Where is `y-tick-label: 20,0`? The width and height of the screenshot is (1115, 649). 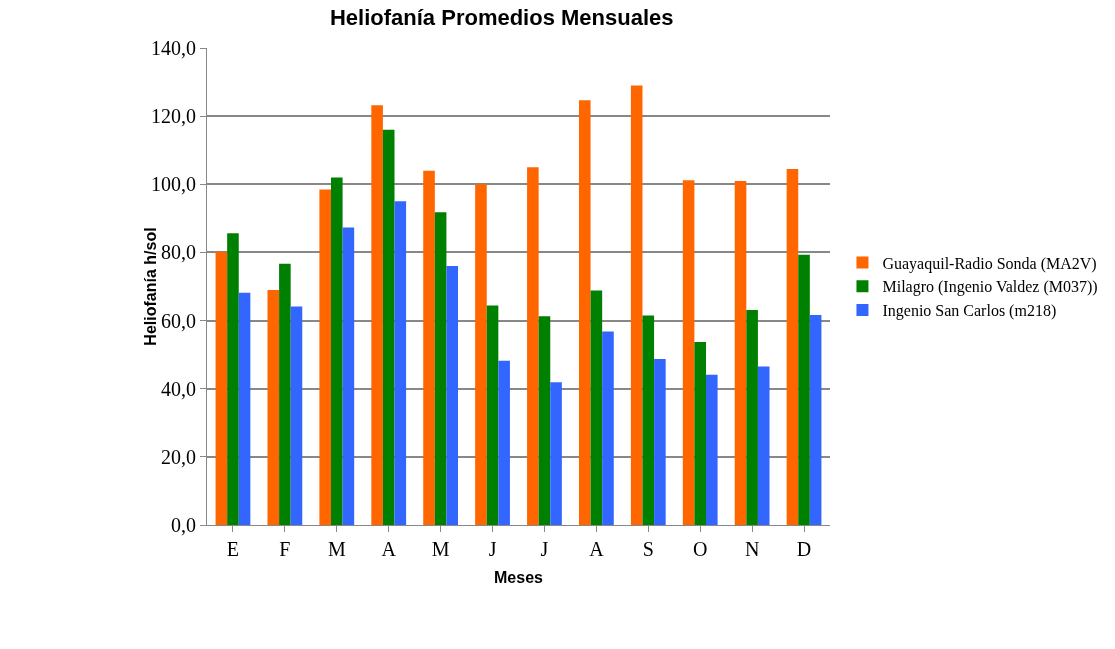 y-tick-label: 20,0 is located at coordinates (178, 456).